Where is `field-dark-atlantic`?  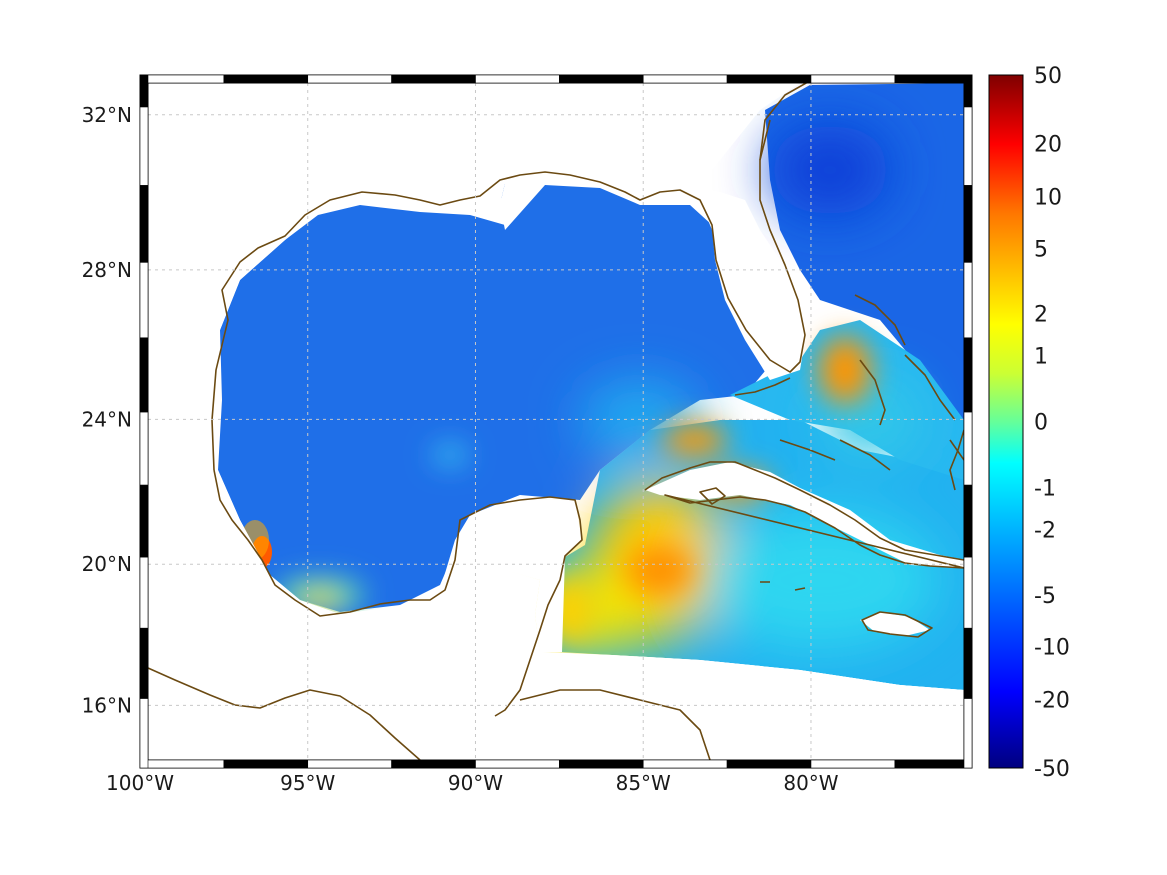
field-dark-atlantic is located at coordinates (830, 170).